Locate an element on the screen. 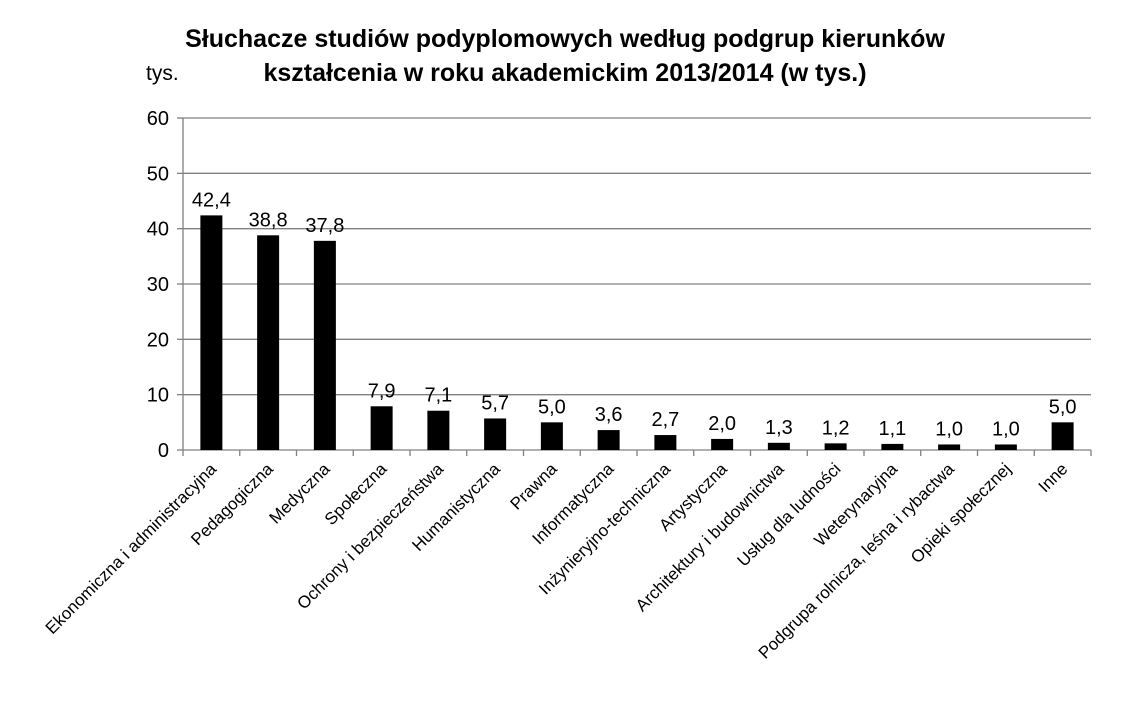 Image resolution: width=1123 pixels, height=721 pixels. category-label: Inne is located at coordinates (1053, 477).